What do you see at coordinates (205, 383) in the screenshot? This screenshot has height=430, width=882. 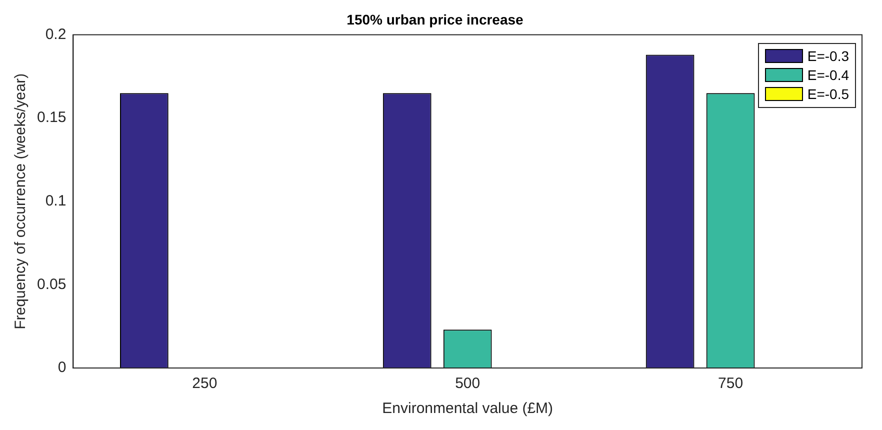 I see `x-tick-label: 250` at bounding box center [205, 383].